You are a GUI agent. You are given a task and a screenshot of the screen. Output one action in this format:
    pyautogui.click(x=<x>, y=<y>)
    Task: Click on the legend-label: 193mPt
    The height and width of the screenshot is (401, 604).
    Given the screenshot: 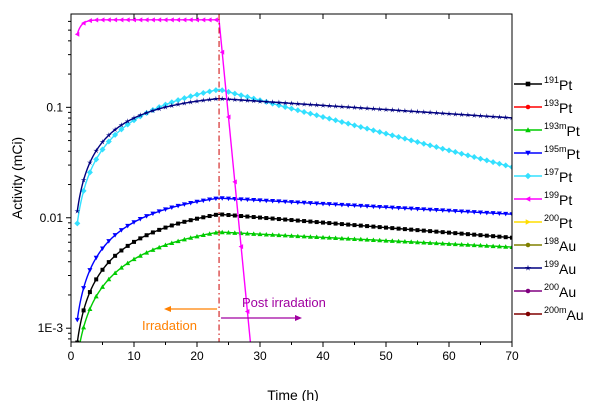 What is the action you would take?
    pyautogui.click(x=562, y=130)
    